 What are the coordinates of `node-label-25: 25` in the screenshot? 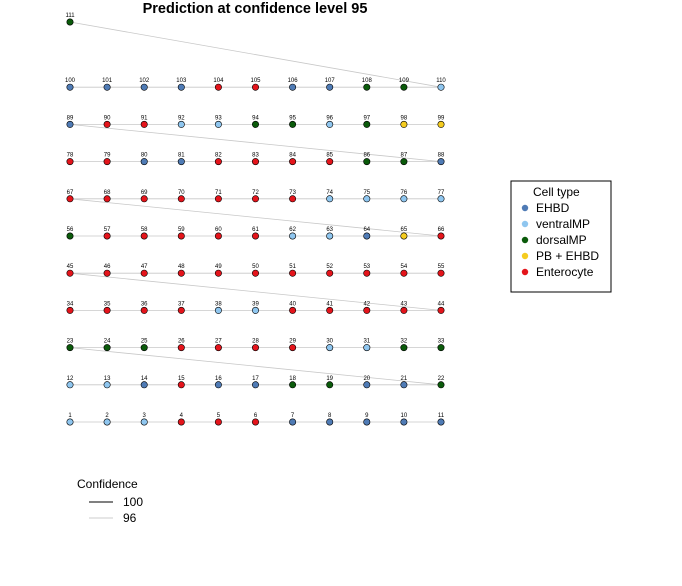 It's located at (144, 342).